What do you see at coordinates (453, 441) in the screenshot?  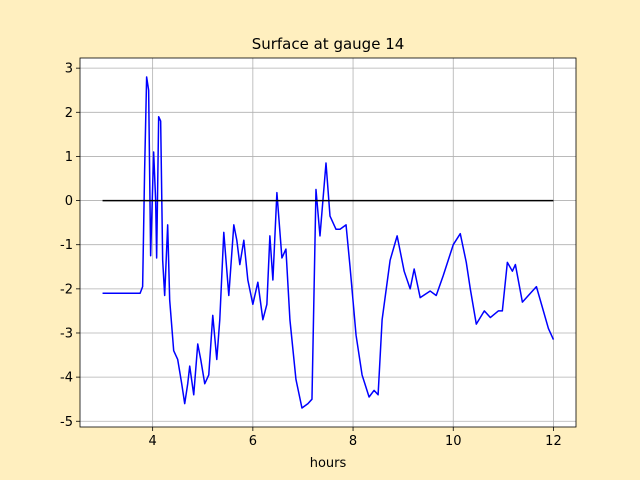 I see `x-tick-label: 10` at bounding box center [453, 441].